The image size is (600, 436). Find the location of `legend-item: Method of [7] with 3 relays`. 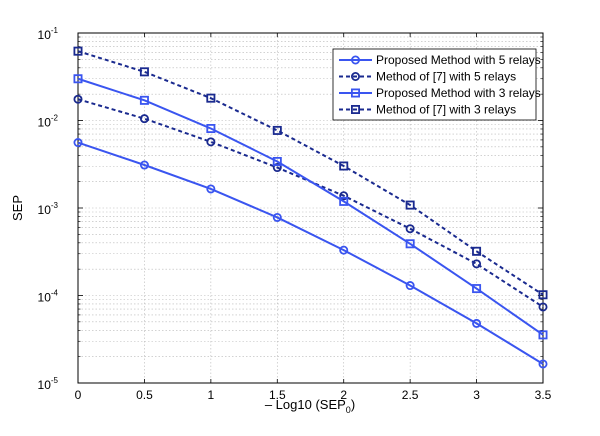

legend-item: Method of [7] with 3 relays is located at coordinates (427, 110).